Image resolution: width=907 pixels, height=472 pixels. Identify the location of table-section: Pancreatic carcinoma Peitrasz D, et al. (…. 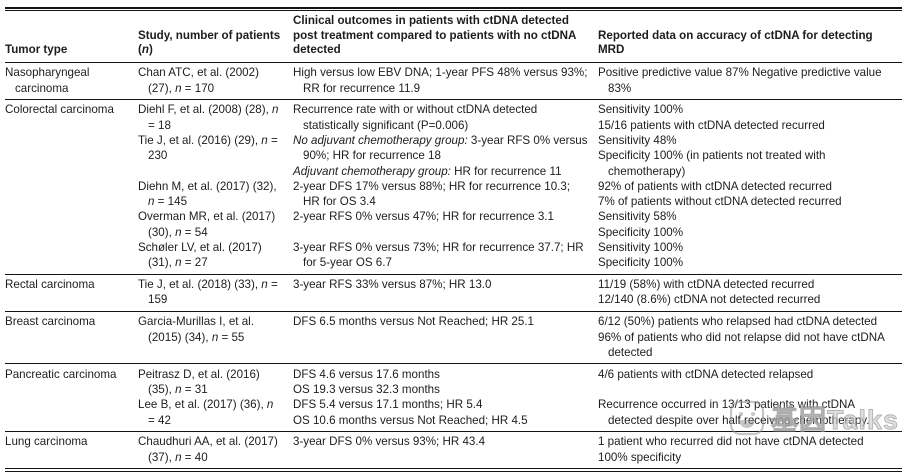
(453, 397).